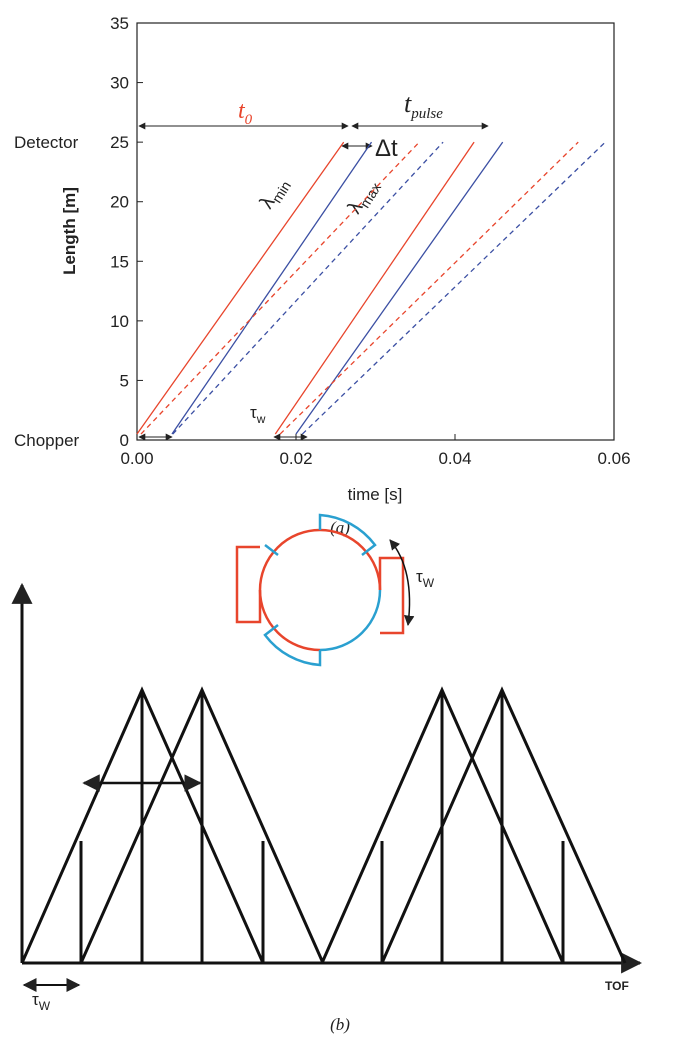 This screenshot has width=682, height=1038. Describe the element at coordinates (124, 380) in the screenshot. I see `y-tick-label: 5` at that location.